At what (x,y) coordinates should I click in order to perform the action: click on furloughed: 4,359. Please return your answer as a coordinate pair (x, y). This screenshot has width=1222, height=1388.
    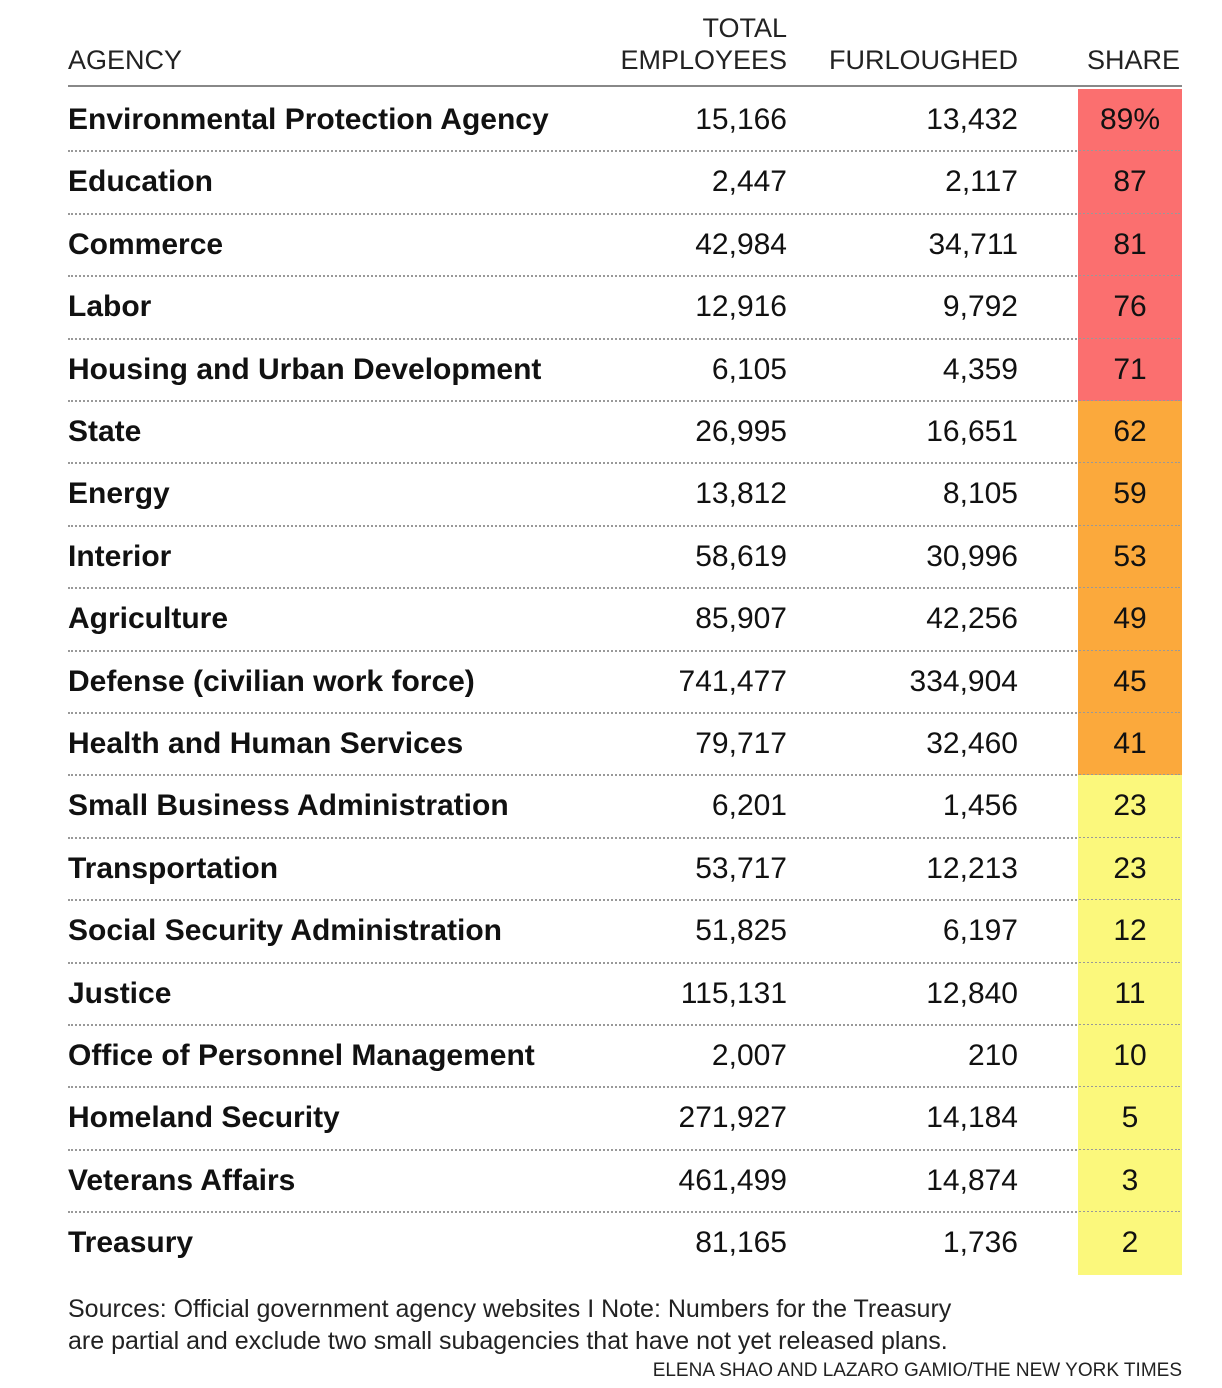
    Looking at the image, I should click on (980, 369).